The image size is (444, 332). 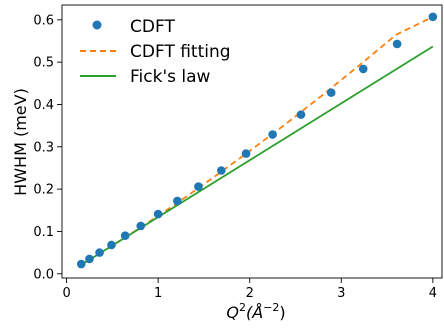 I want to click on y-tick-label: 0.0, so click(x=43, y=274).